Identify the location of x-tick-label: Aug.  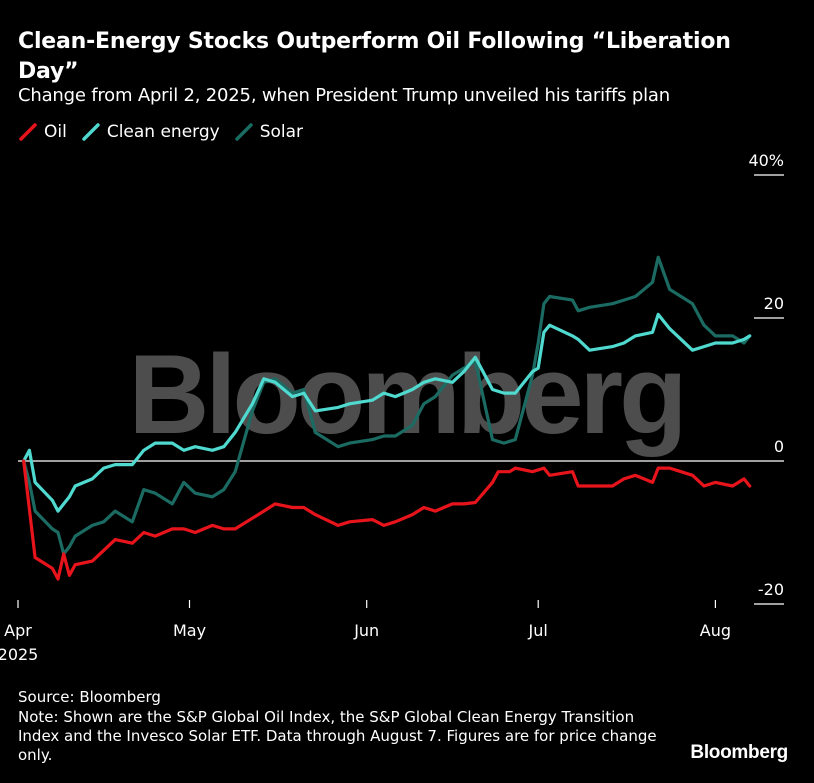
(715, 630).